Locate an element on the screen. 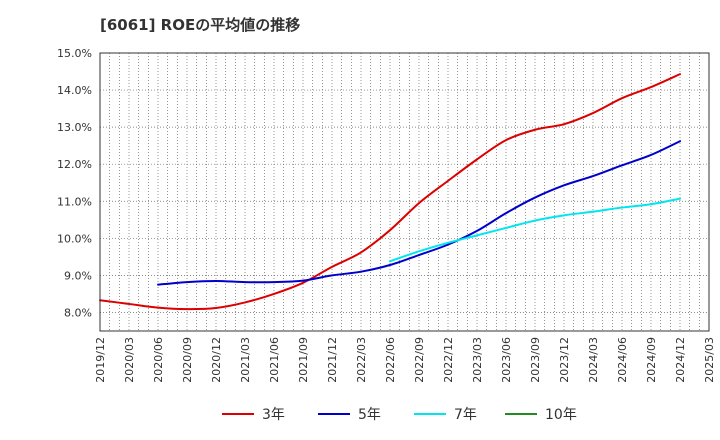 Image resolution: width=720 pixels, height=440 pixels. x-tick-label: 2021/06 is located at coordinates (274, 360).